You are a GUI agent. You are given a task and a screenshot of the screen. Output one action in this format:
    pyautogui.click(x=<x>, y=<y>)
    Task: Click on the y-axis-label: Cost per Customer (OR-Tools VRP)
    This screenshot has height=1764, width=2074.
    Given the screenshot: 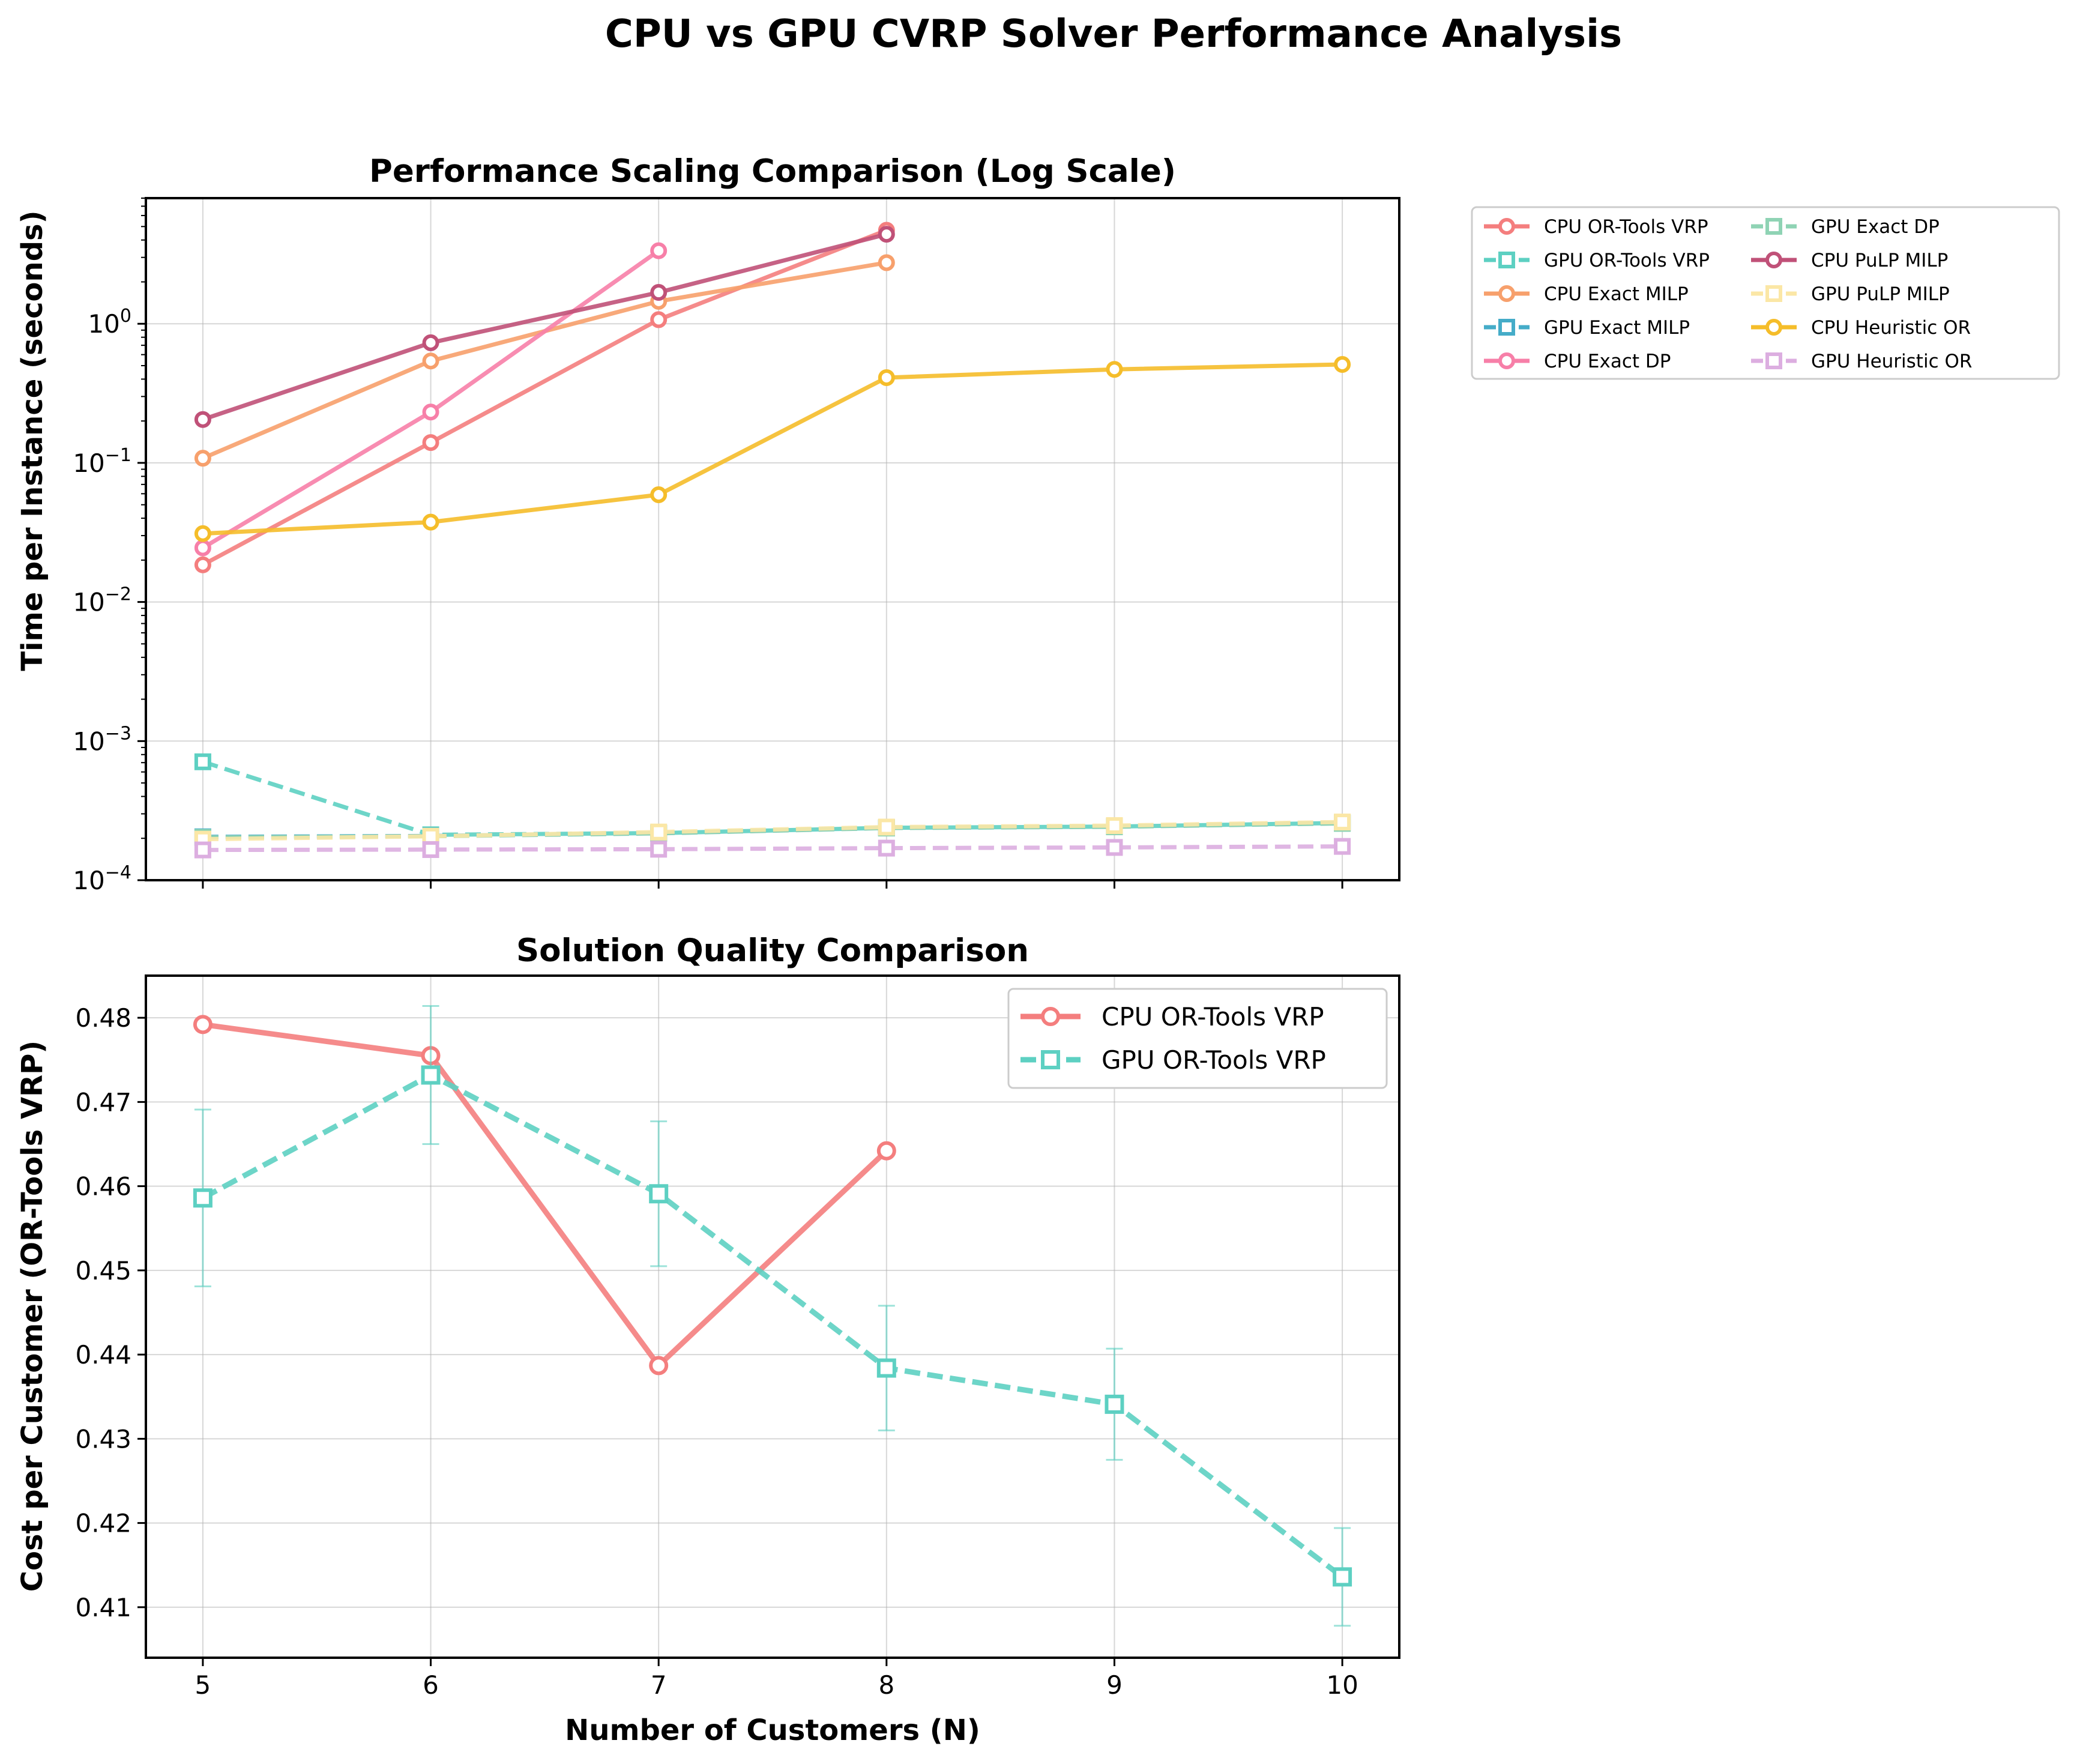 What is the action you would take?
    pyautogui.click(x=32, y=1316)
    